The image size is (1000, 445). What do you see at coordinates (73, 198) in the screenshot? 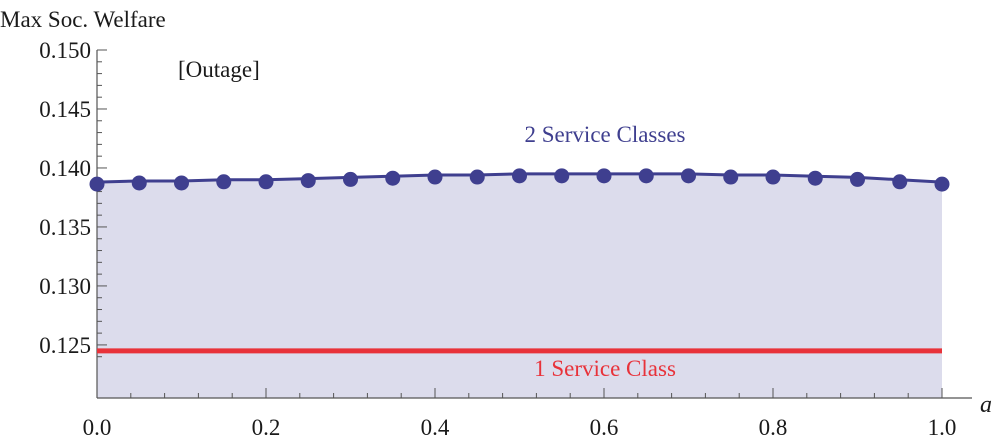
I see `y-axis-ticks: 0.125 0.130 0.135 0.140 0.145 0.150` at bounding box center [73, 198].